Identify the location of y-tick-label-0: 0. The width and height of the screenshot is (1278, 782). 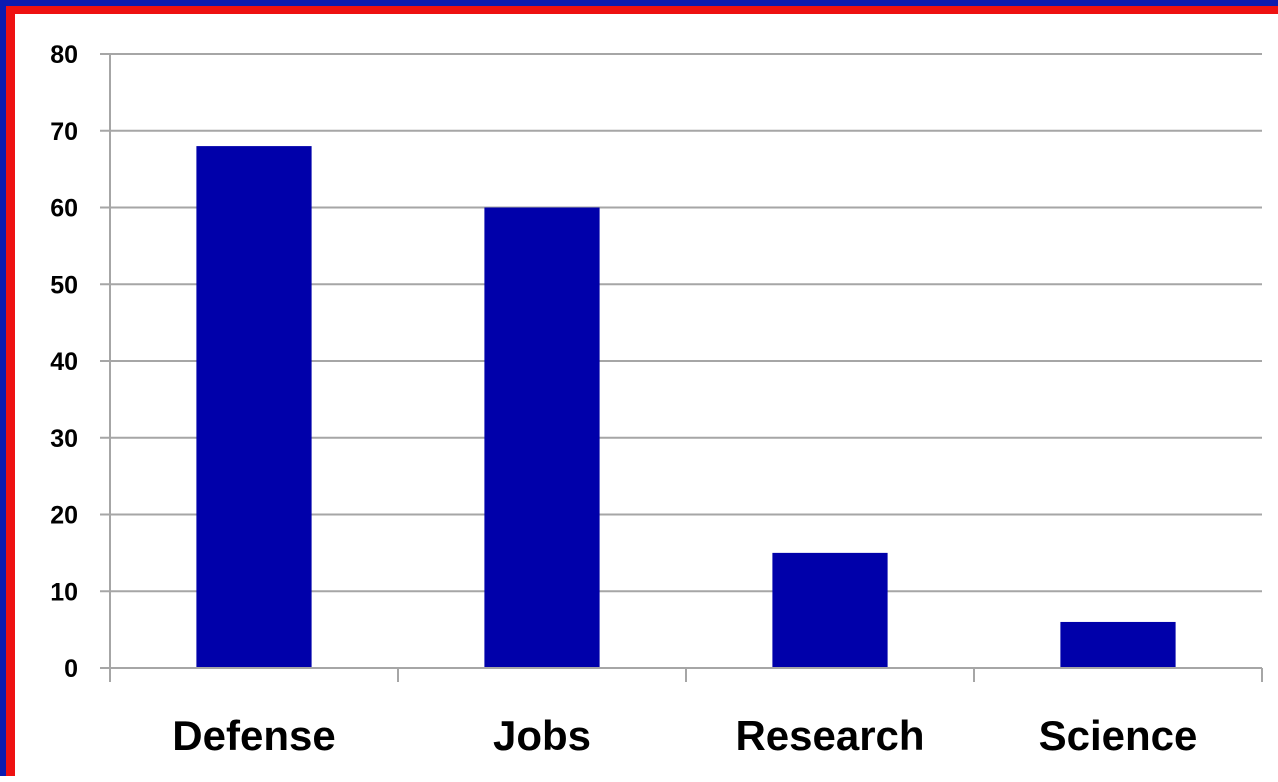
(71, 669).